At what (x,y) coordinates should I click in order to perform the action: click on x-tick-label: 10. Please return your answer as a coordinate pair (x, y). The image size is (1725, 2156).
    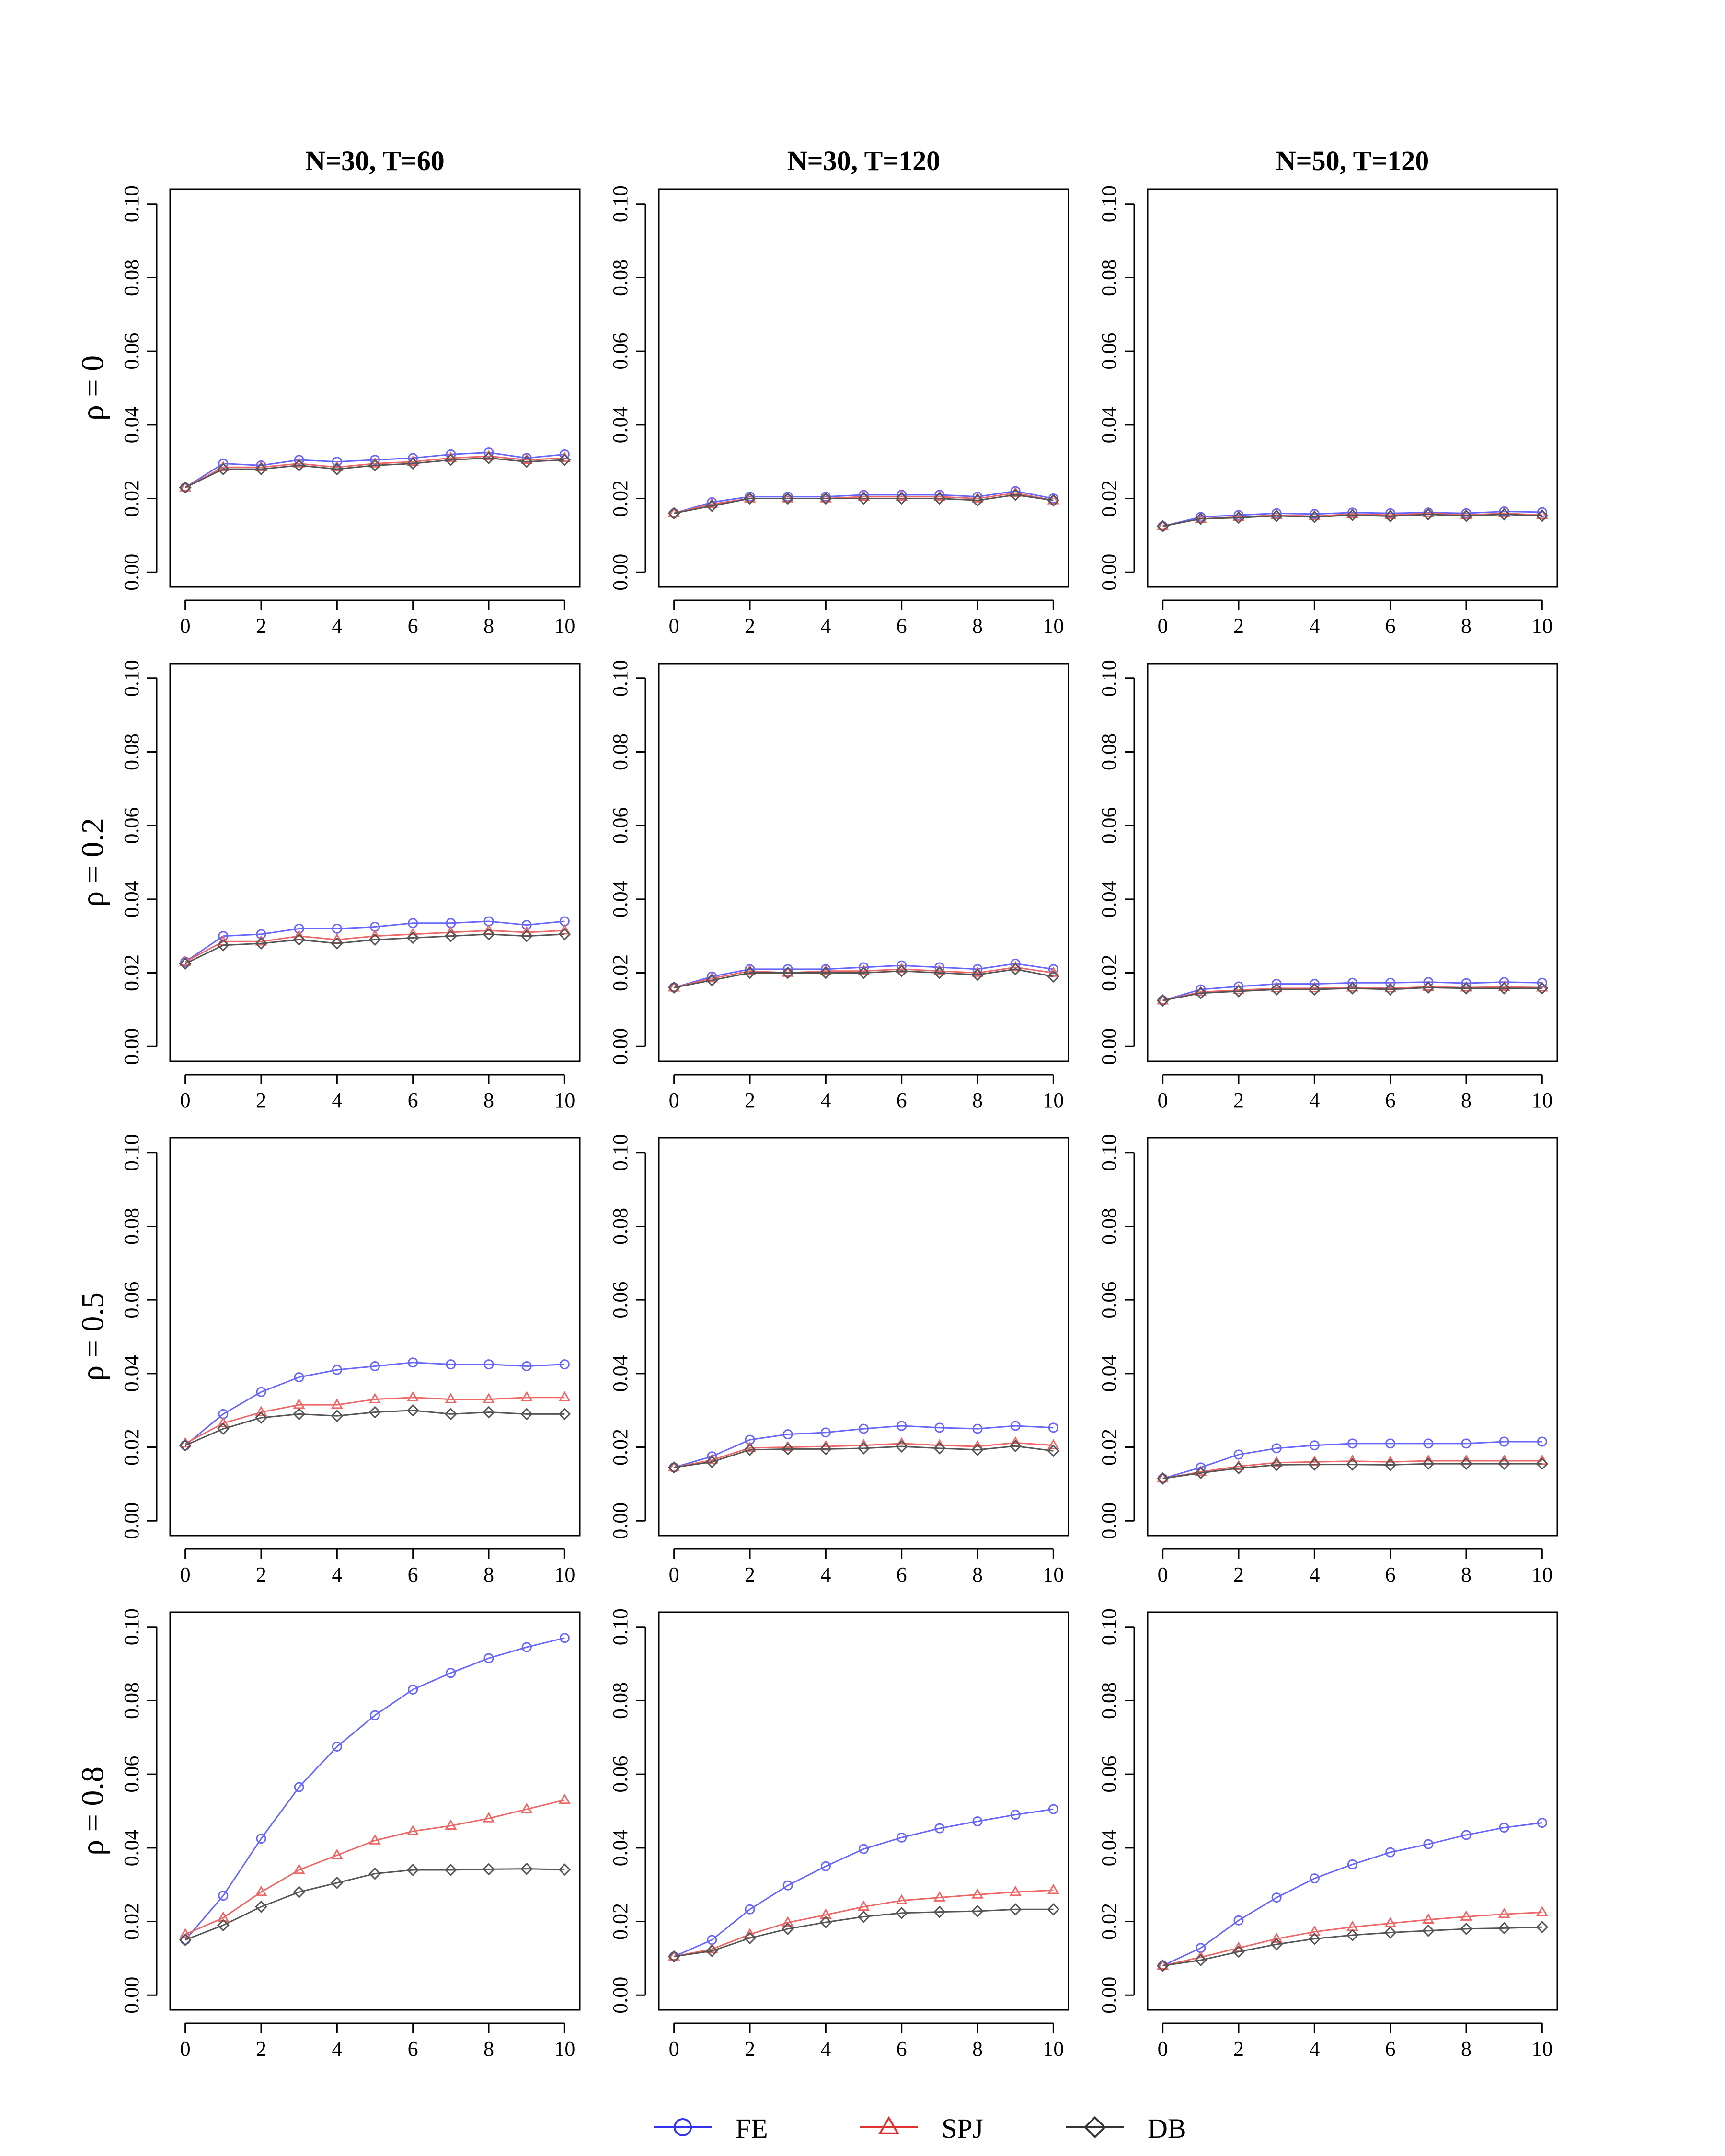
    Looking at the image, I should click on (1541, 2049).